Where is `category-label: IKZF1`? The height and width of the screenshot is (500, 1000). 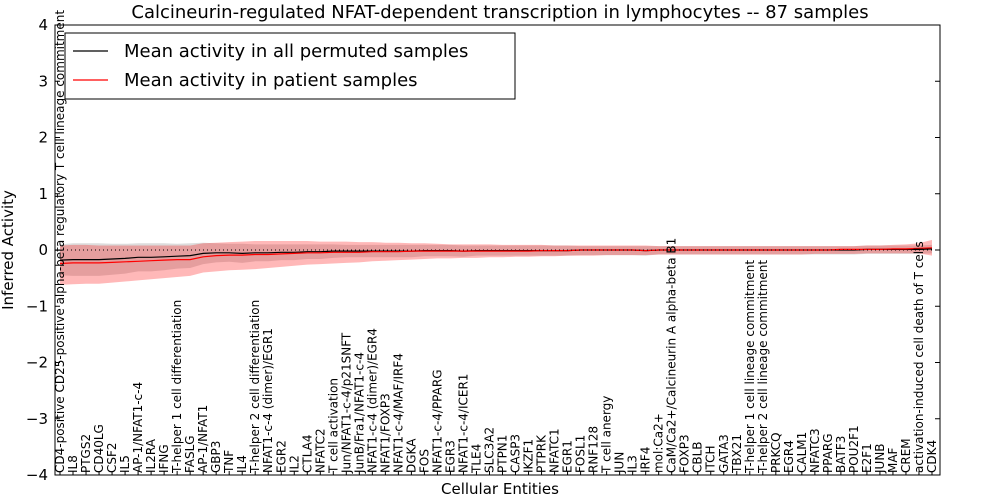 category-label: IKZF1 is located at coordinates (529, 456).